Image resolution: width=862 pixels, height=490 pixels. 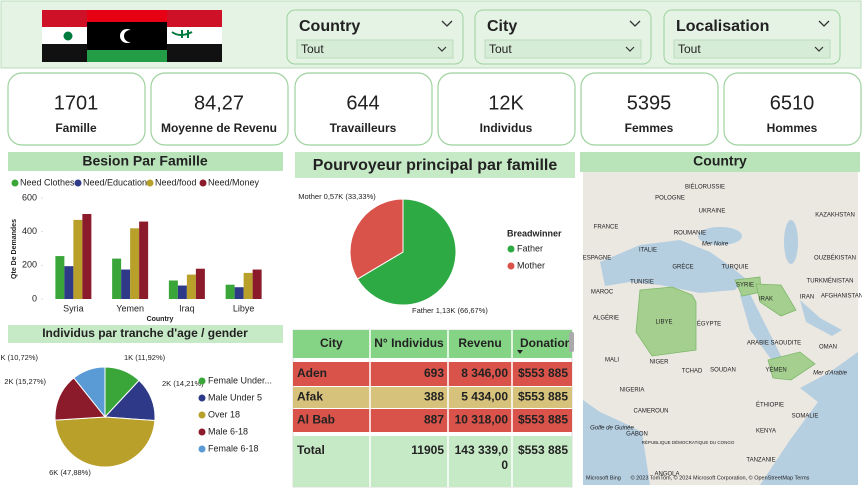 I want to click on x-tick-label: Libye, so click(x=244, y=308).